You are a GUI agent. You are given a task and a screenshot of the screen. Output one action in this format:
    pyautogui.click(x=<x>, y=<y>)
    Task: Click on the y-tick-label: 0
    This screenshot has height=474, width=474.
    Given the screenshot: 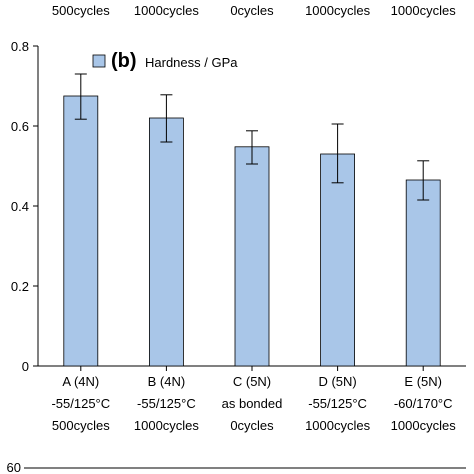 What is the action you would take?
    pyautogui.click(x=25, y=366)
    